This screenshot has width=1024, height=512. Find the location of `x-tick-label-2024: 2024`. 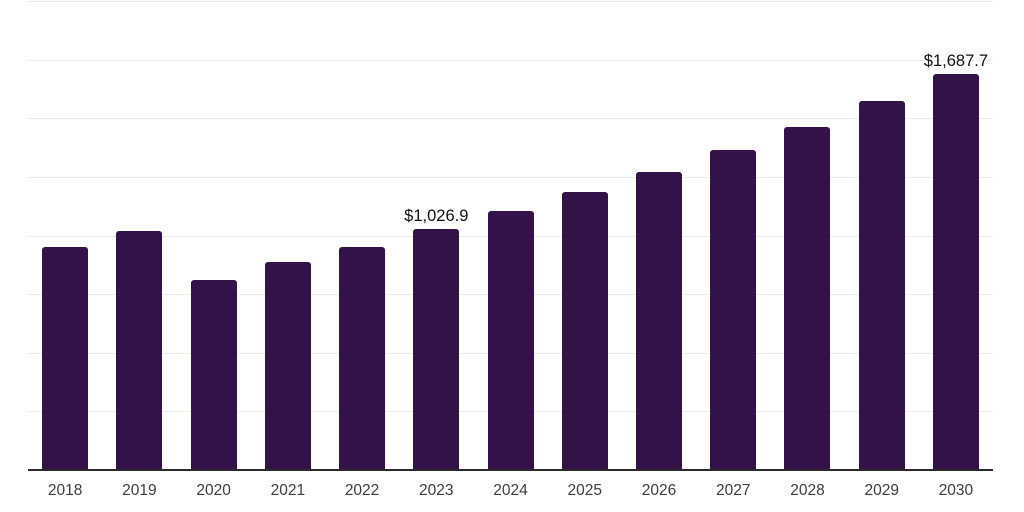

x-tick-label-2024: 2024 is located at coordinates (510, 490).